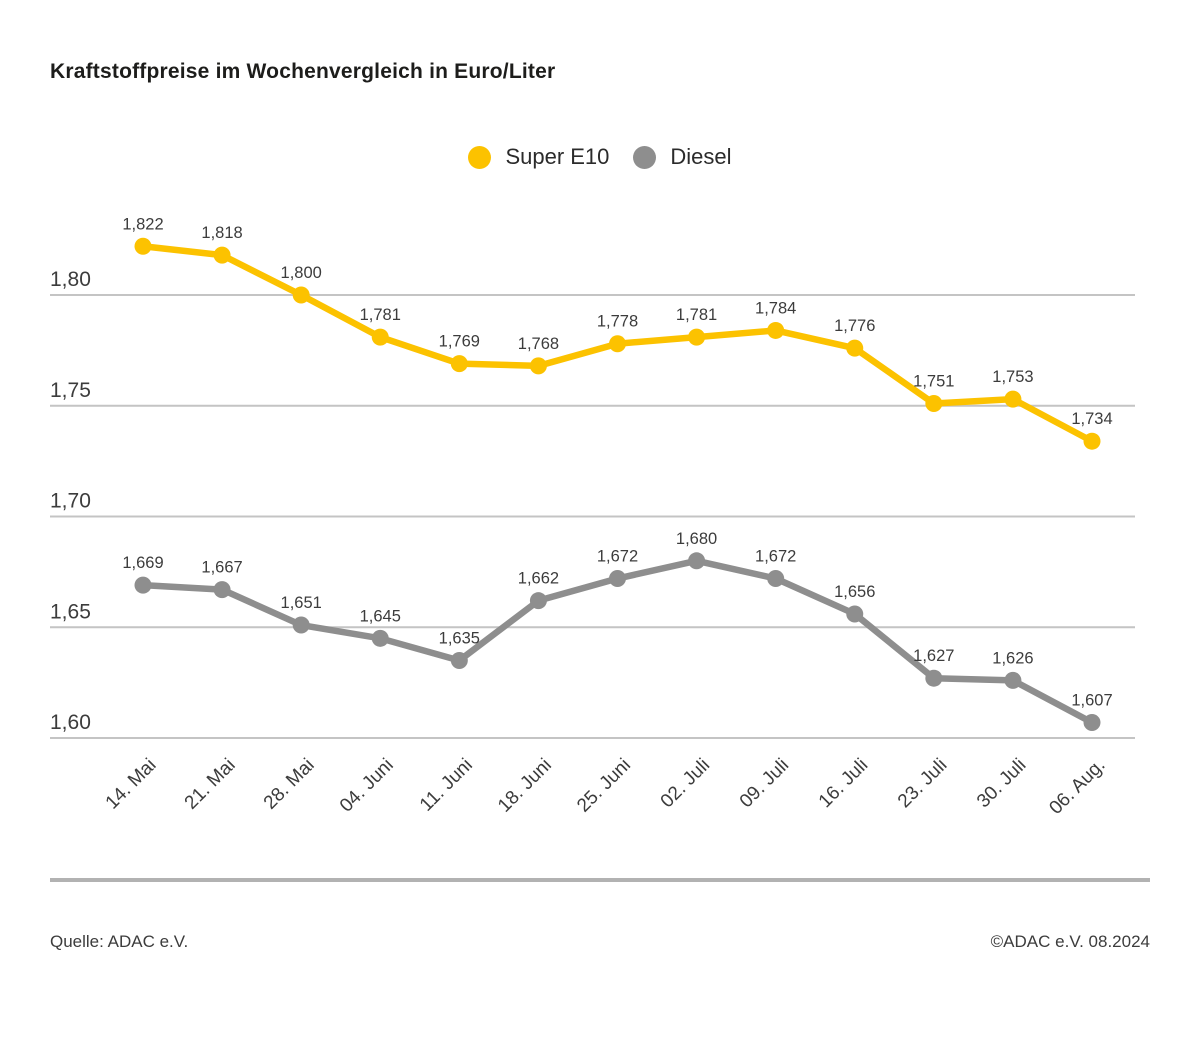  I want to click on y-axis-label: 1,80, so click(70, 279).